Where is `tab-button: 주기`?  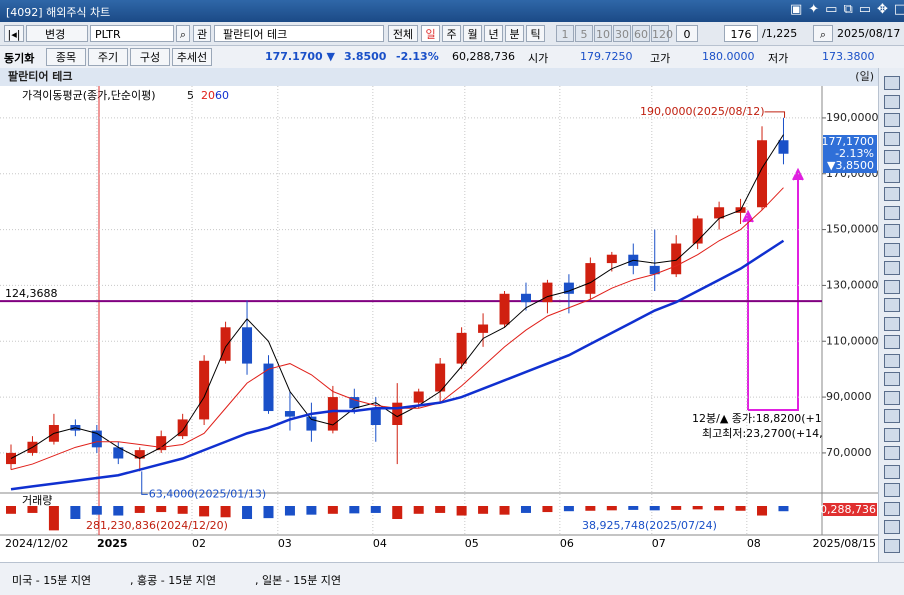 tab-button: 주기 is located at coordinates (108, 57).